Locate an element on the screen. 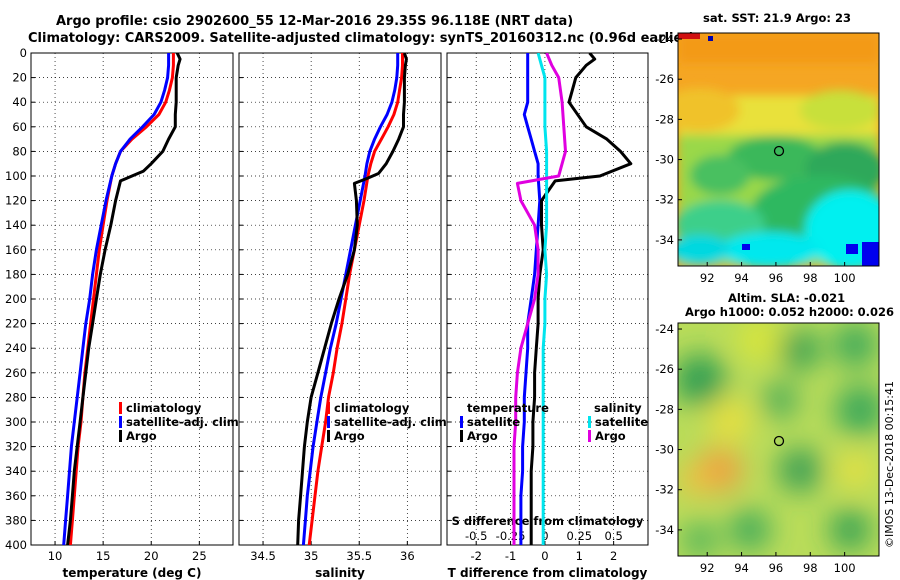 This screenshot has width=900, height=580. depth-tick-label: 400 is located at coordinates (16, 545).